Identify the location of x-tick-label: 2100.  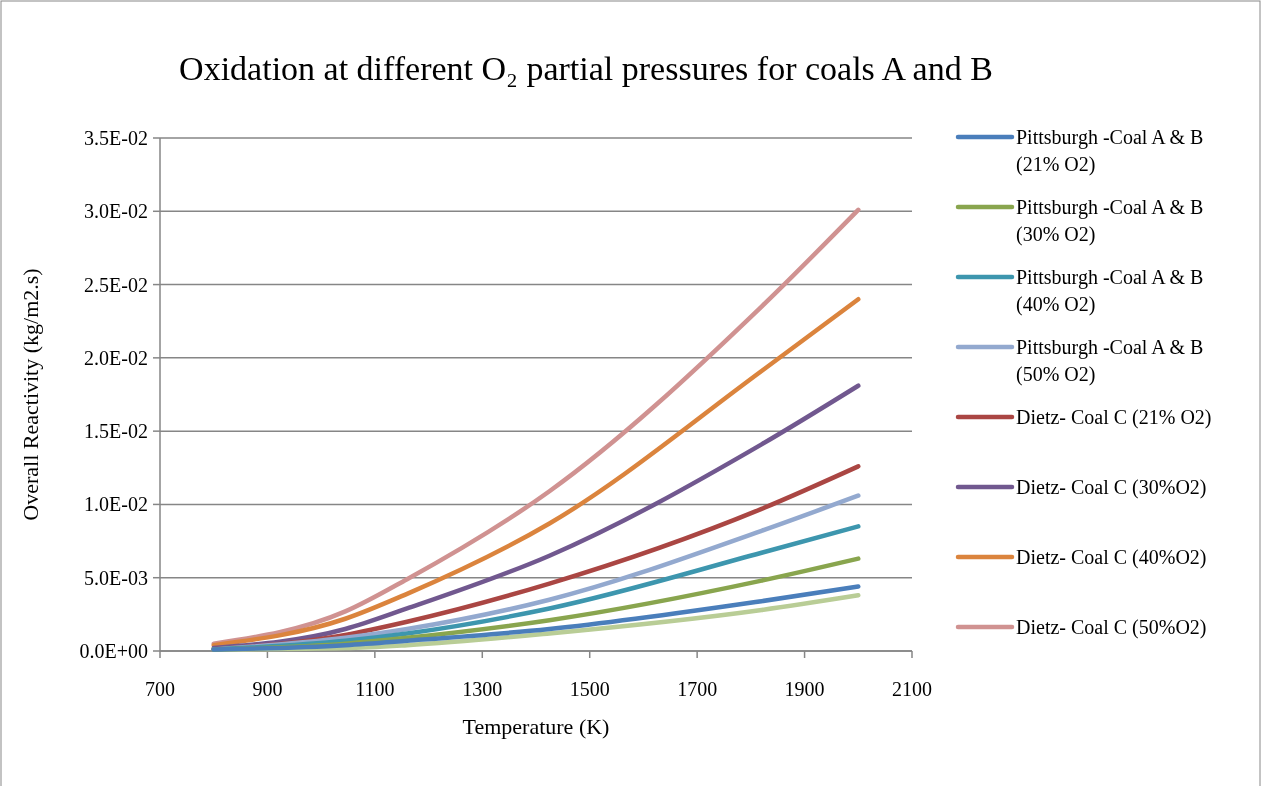
(912, 689).